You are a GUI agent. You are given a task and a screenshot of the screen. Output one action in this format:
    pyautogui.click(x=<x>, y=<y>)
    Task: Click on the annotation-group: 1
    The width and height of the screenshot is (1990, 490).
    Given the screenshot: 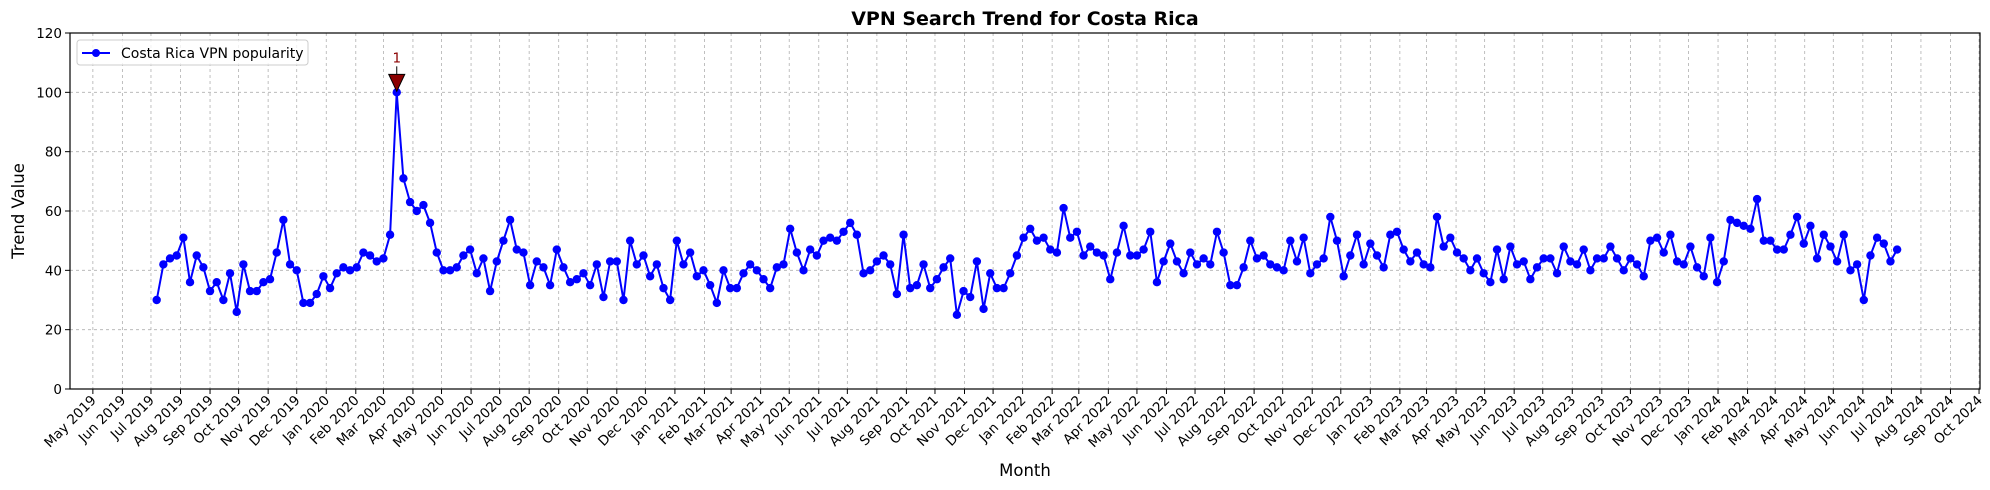 What is the action you would take?
    pyautogui.click(x=396, y=71)
    